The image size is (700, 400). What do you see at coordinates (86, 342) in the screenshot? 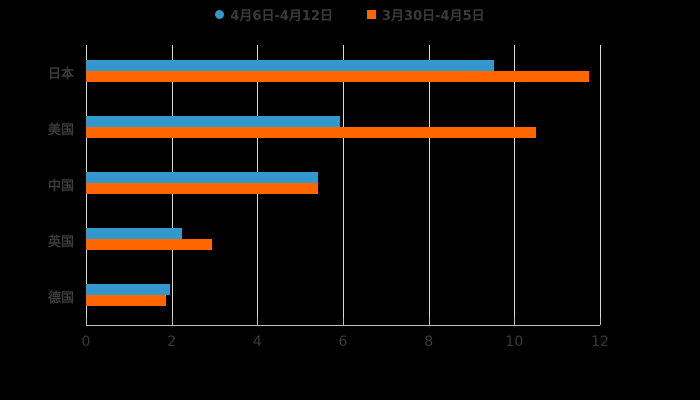
I see `x-axis-tick-label: 0` at bounding box center [86, 342].